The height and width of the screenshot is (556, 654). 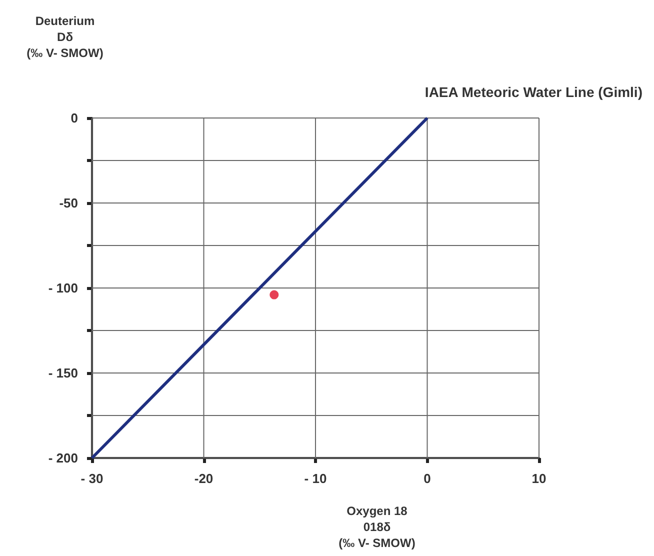 What do you see at coordinates (204, 478) in the screenshot?
I see `x-tick-label: -20` at bounding box center [204, 478].